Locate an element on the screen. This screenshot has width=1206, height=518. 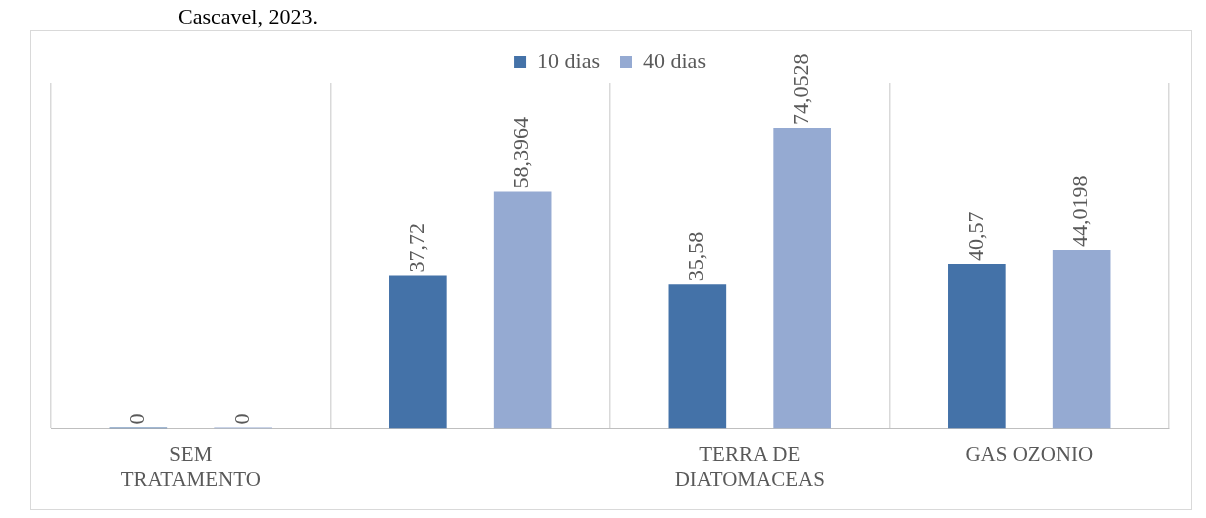
x-tick-label: SEM TRATAMENTO is located at coordinates (190, 466).